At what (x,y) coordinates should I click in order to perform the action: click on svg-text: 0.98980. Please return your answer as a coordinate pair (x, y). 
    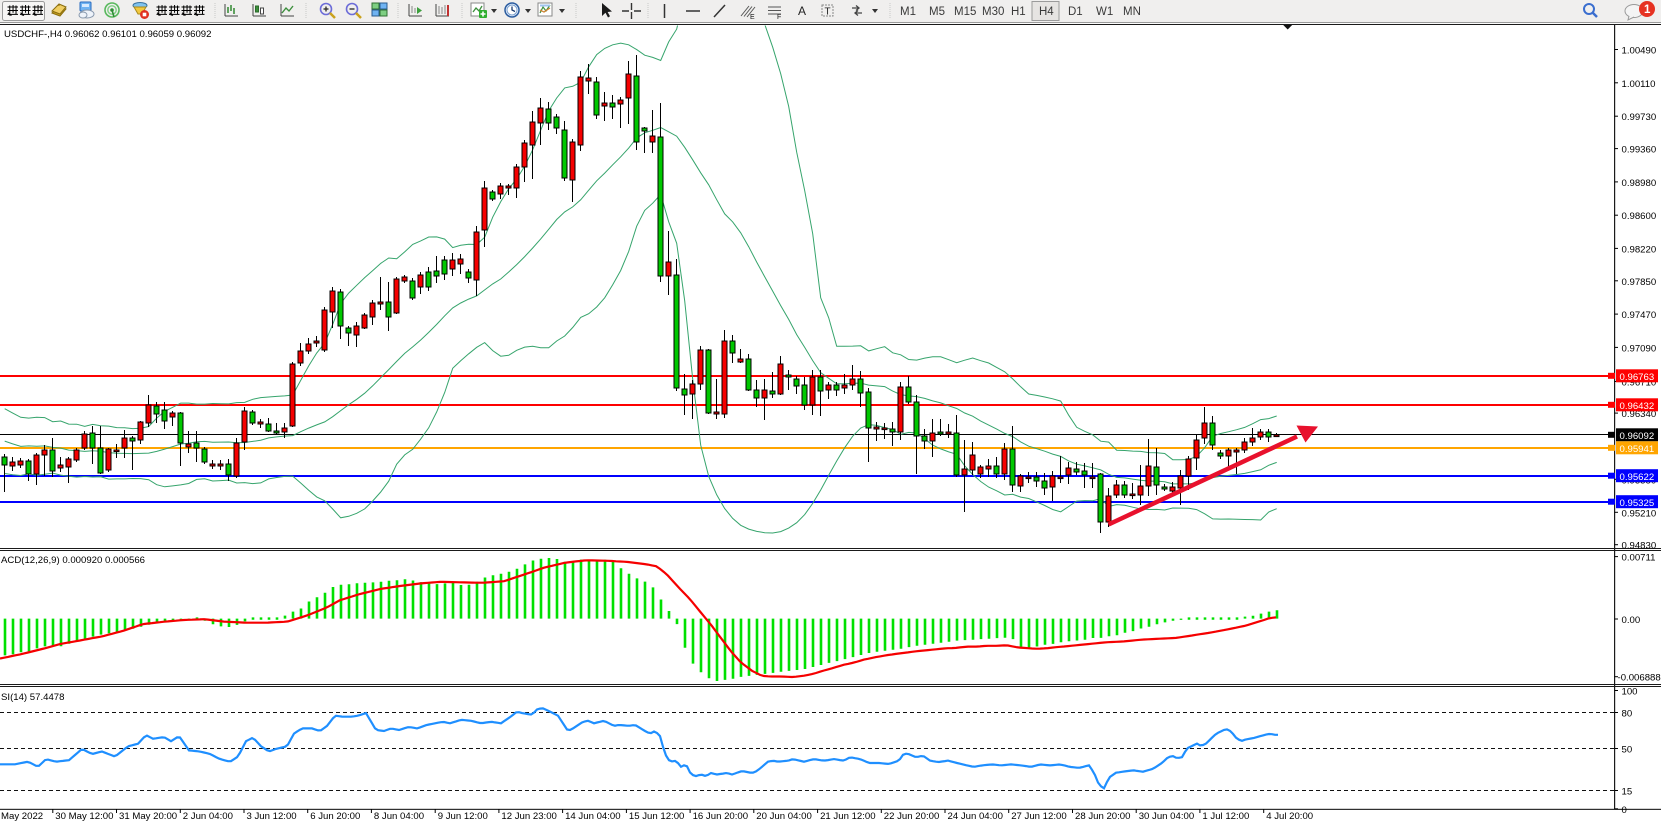
    Looking at the image, I should click on (1639, 183).